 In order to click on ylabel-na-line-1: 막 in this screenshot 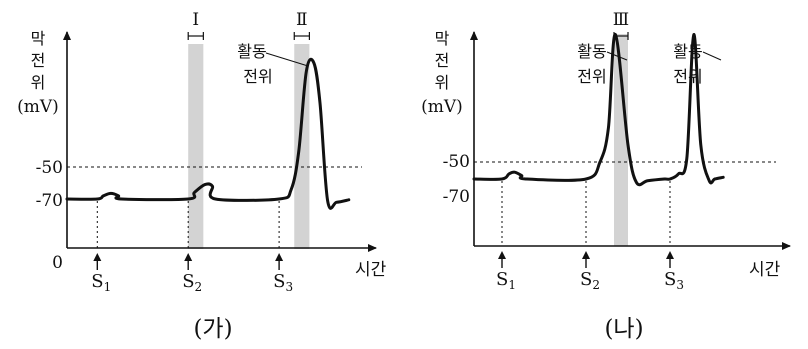, I will do `click(442, 38)`.